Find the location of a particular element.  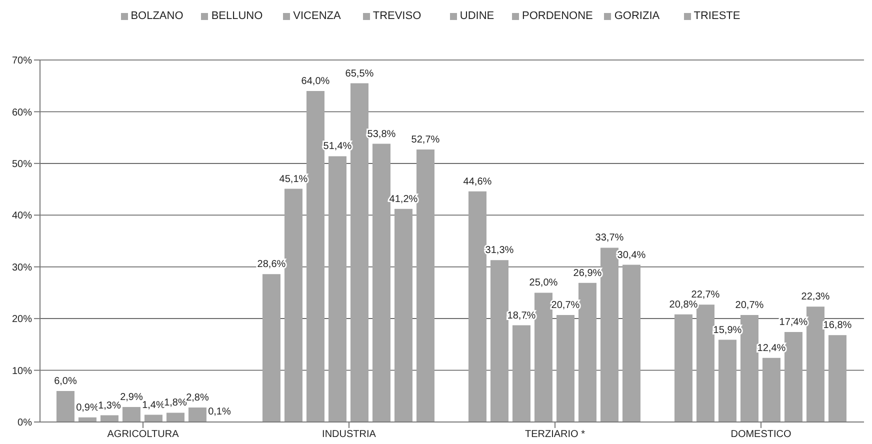

data-label: 31,3% is located at coordinates (499, 250).